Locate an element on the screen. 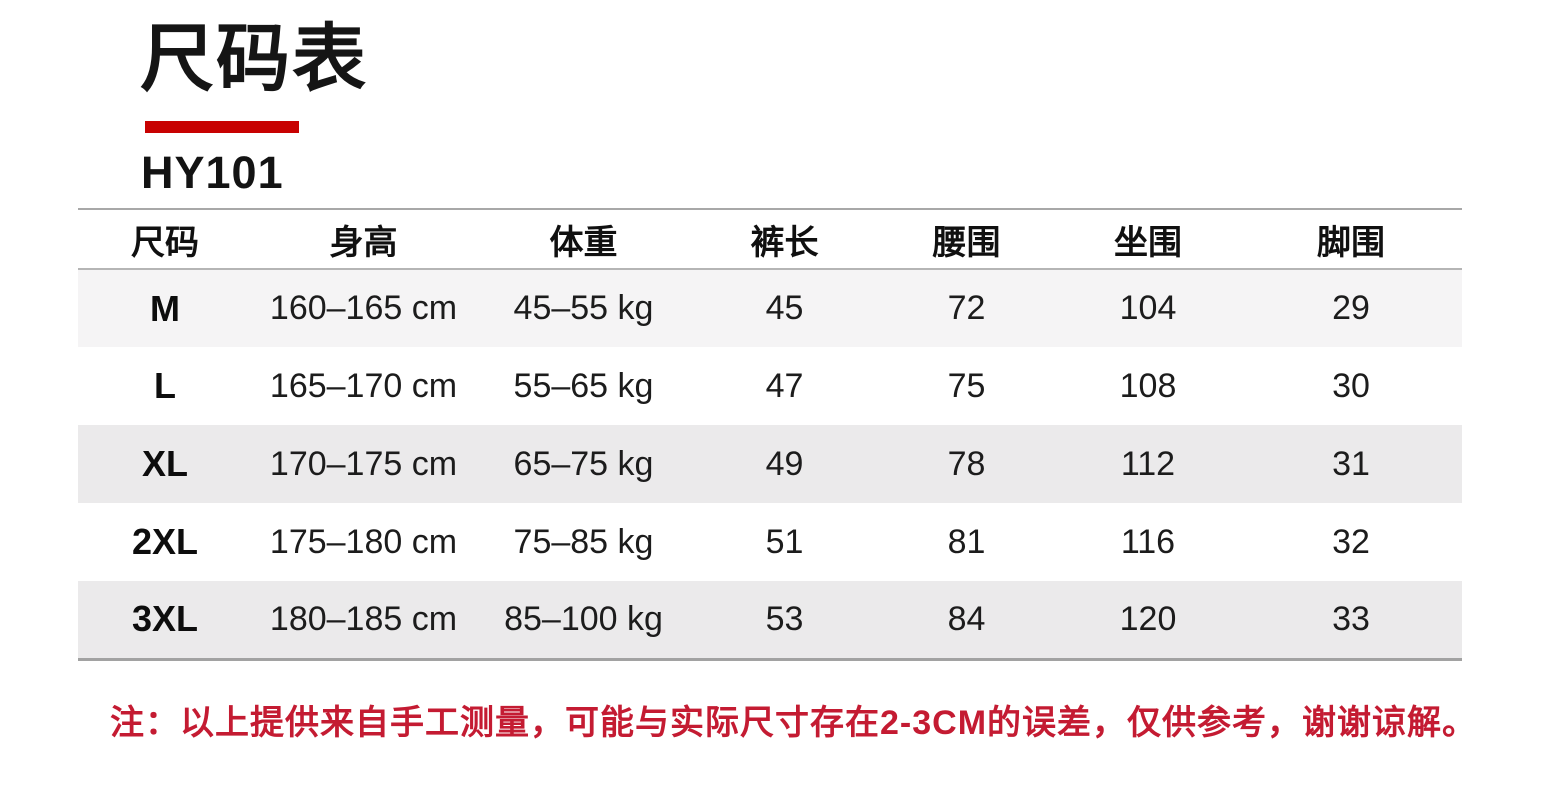  cell-hip: 116 is located at coordinates (1148, 541).